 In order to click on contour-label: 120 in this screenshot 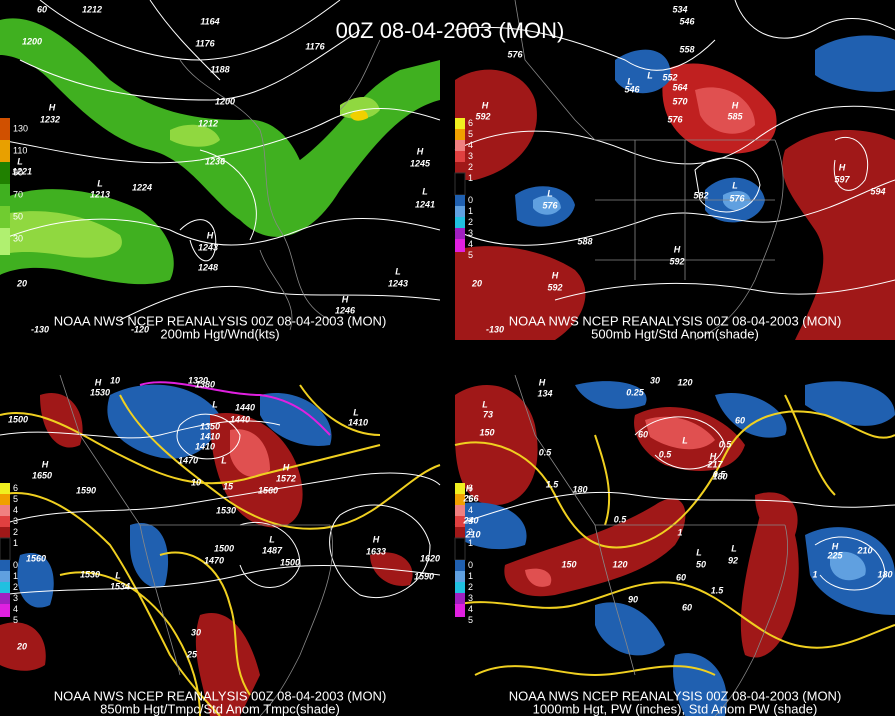, I will do `click(619, 564)`.